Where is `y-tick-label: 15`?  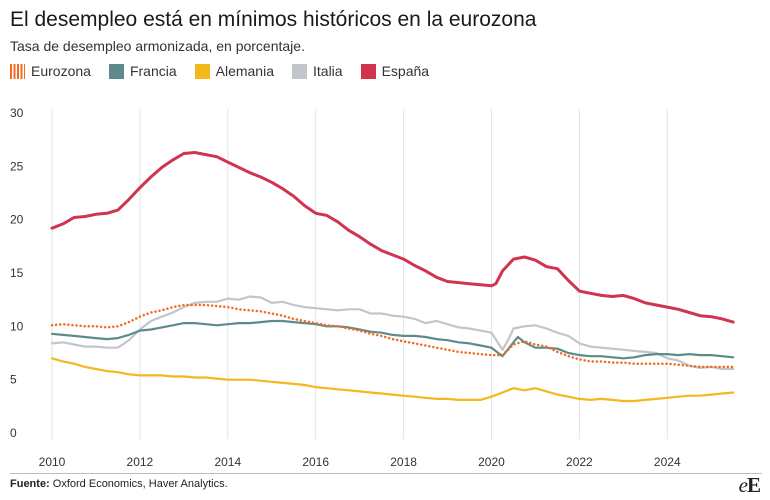 y-tick-label: 15 is located at coordinates (17, 273).